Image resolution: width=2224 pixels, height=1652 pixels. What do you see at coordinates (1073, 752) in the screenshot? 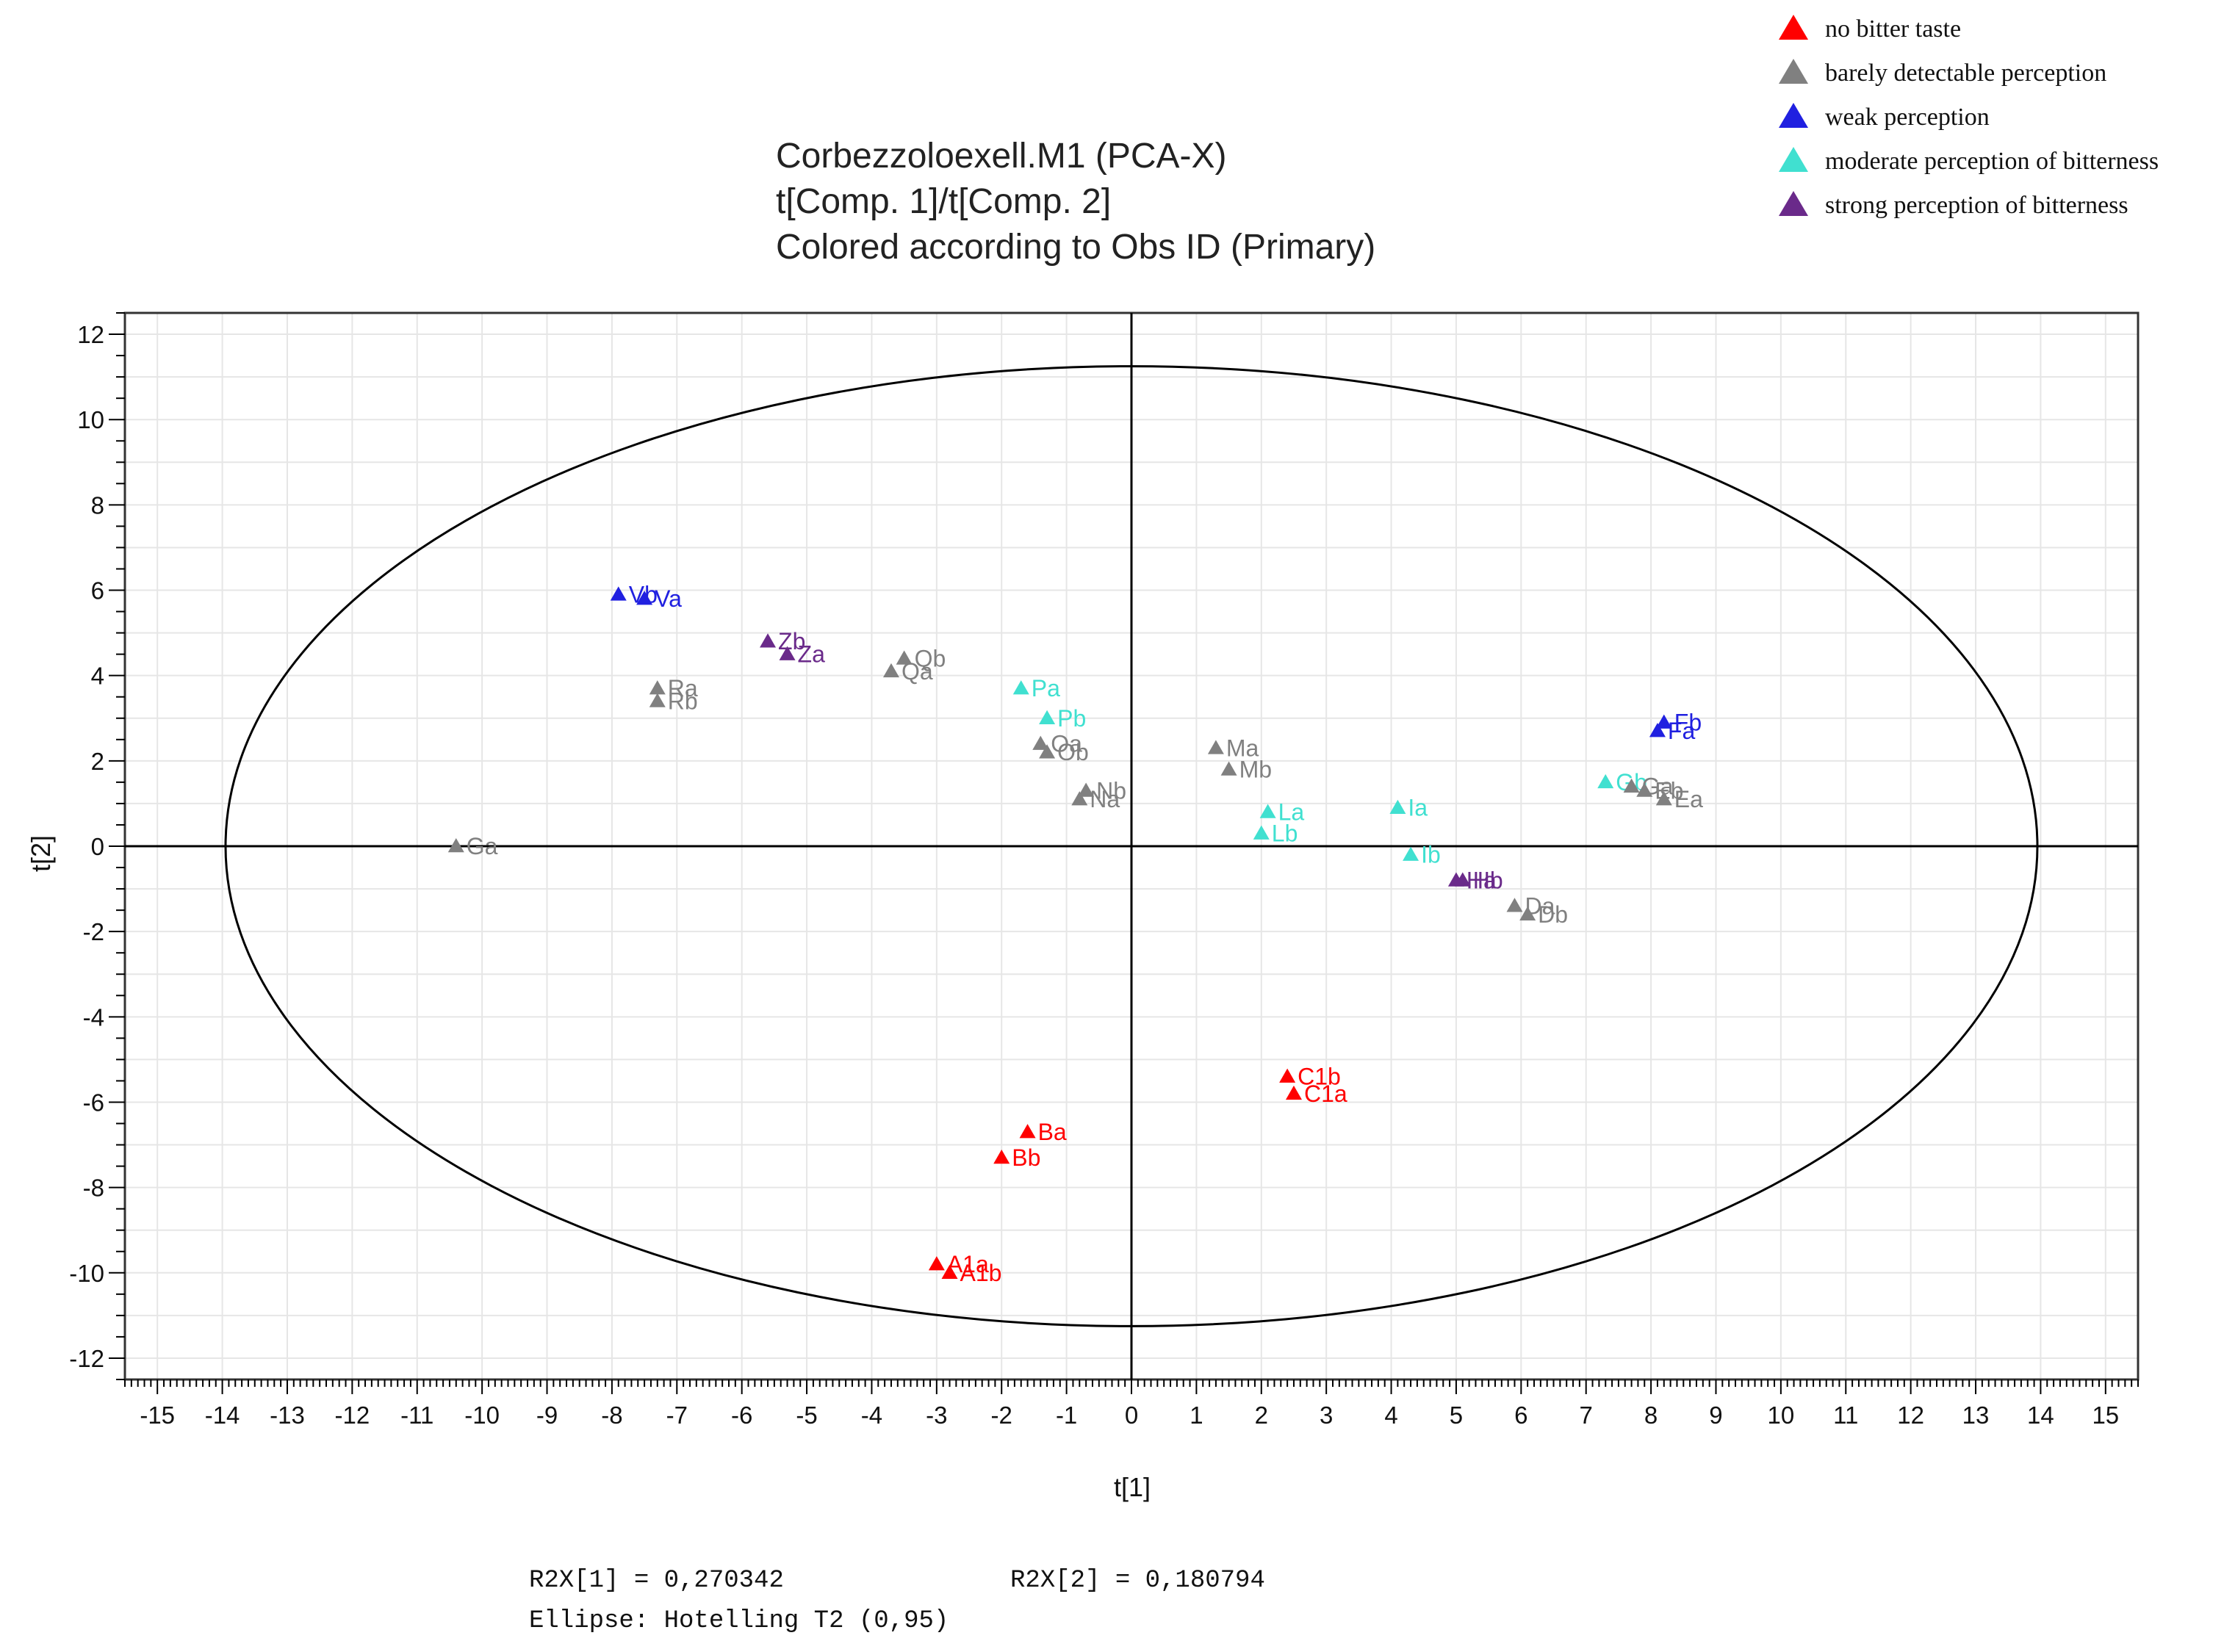
I see `point-label: Ob` at bounding box center [1073, 752].